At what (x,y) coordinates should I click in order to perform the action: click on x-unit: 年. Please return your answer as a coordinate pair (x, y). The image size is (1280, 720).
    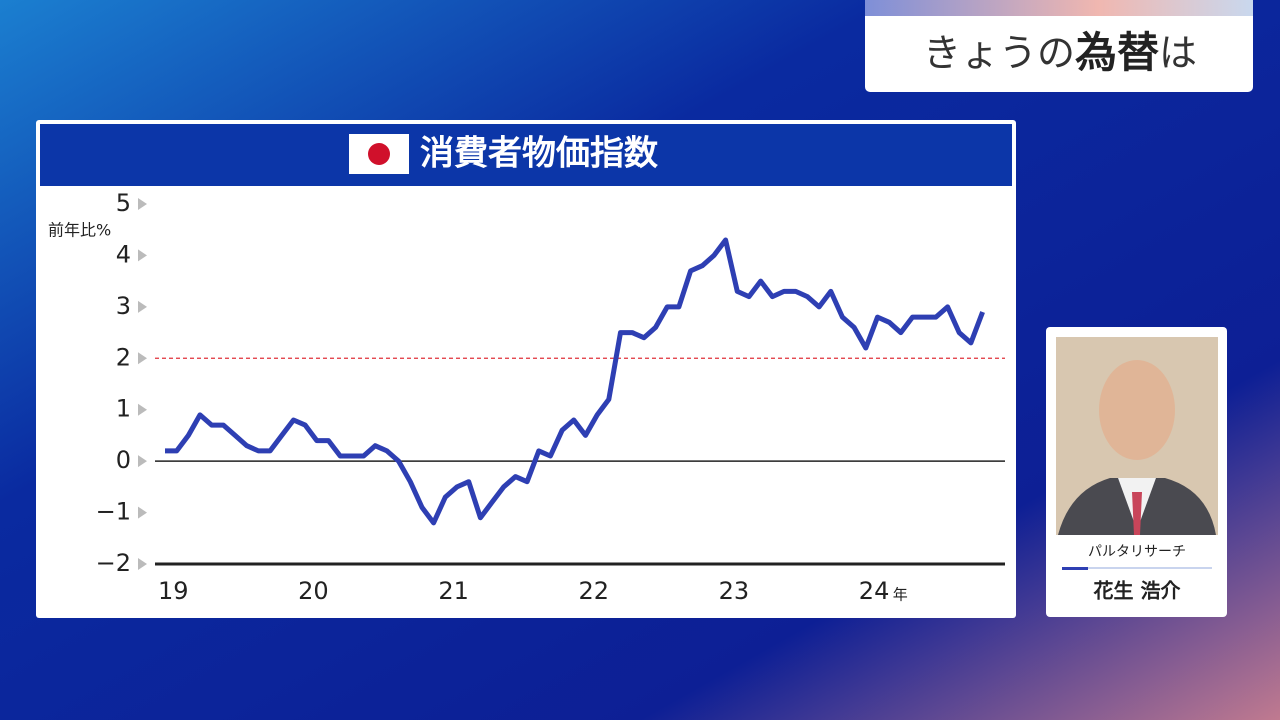
    Looking at the image, I should click on (900, 595).